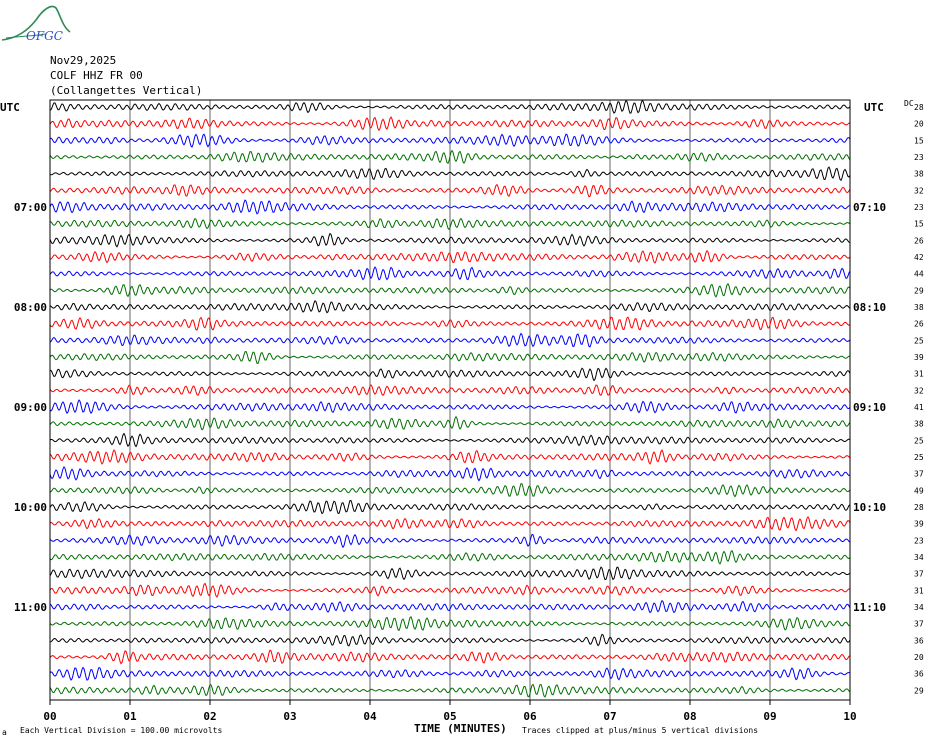  What do you see at coordinates (209, 716) in the screenshot?
I see `x-tick-label: 02` at bounding box center [209, 716].